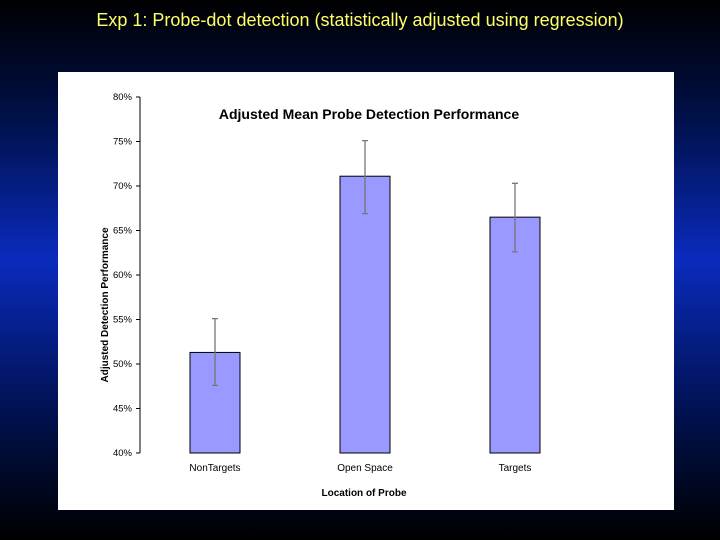 The image size is (720, 540). Describe the element at coordinates (123, 453) in the screenshot. I see `y-tick-label: 40%` at that location.